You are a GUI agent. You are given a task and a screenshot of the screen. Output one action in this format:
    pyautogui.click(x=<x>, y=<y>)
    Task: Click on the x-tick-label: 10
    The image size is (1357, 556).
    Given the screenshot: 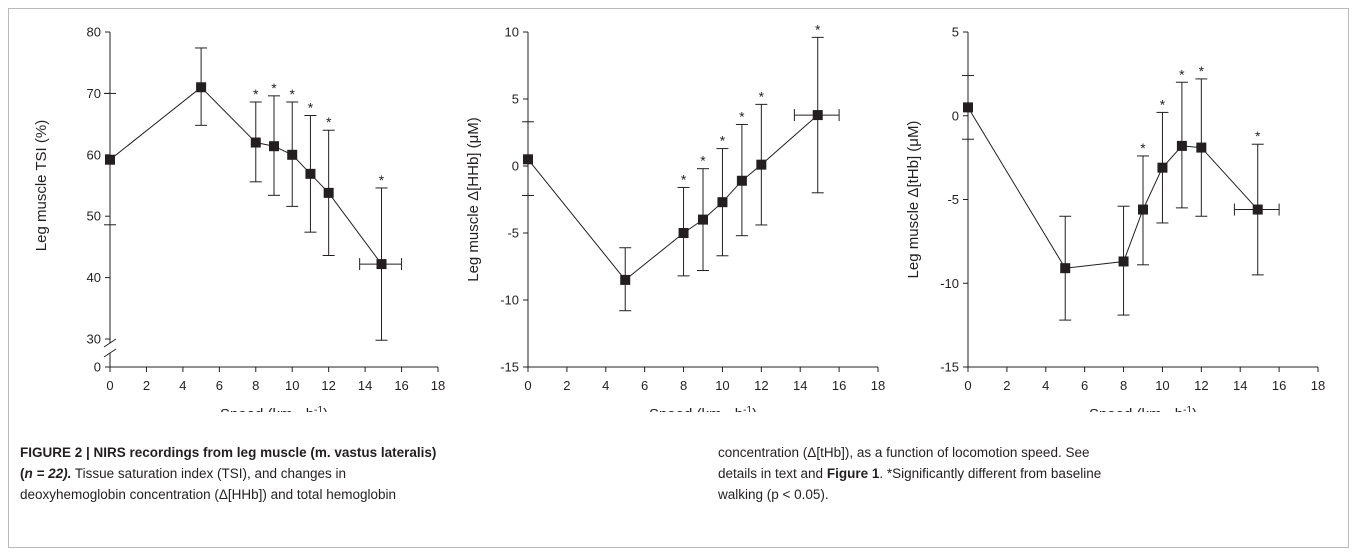 What is the action you would take?
    pyautogui.click(x=1162, y=385)
    